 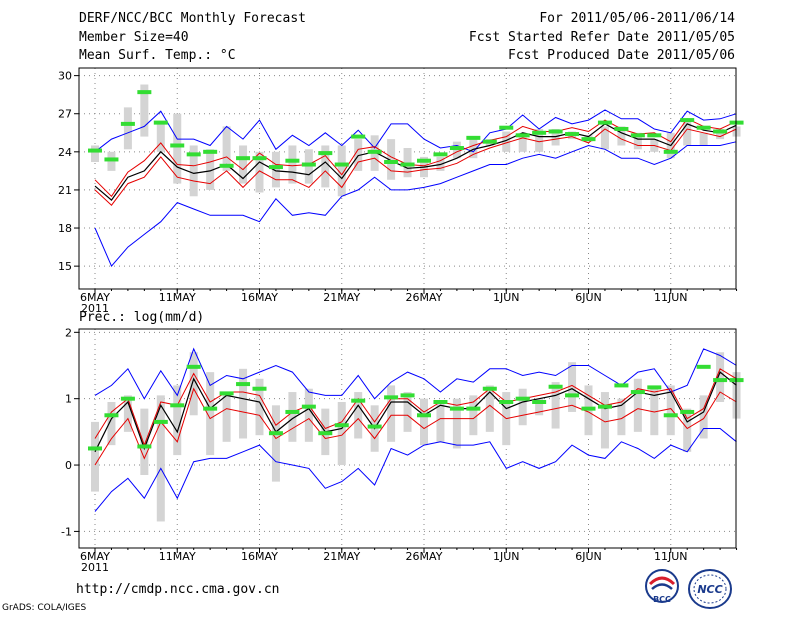 What do you see at coordinates (710, 589) in the screenshot?
I see `ncc-logo: NCC` at bounding box center [710, 589].